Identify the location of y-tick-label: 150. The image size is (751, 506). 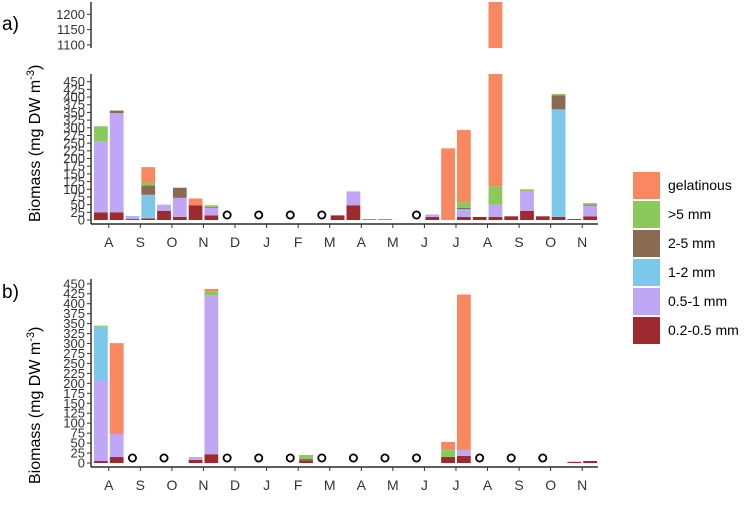
(74, 173).